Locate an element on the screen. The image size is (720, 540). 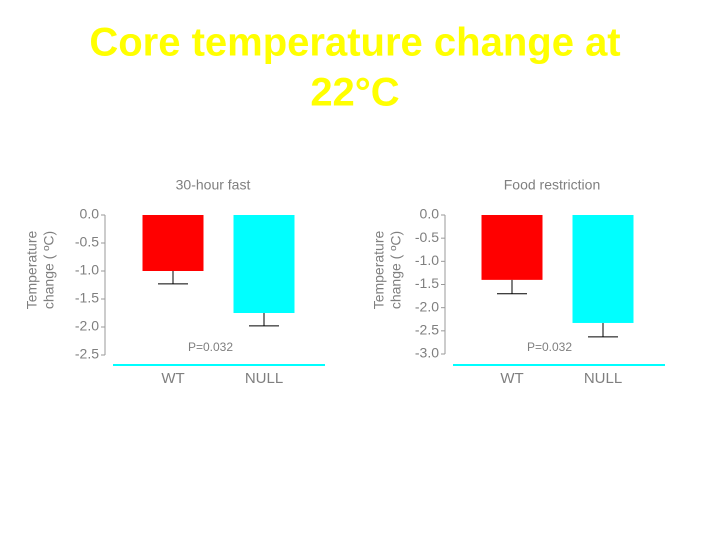
y-tick-label: -3.0 is located at coordinates (427, 353).